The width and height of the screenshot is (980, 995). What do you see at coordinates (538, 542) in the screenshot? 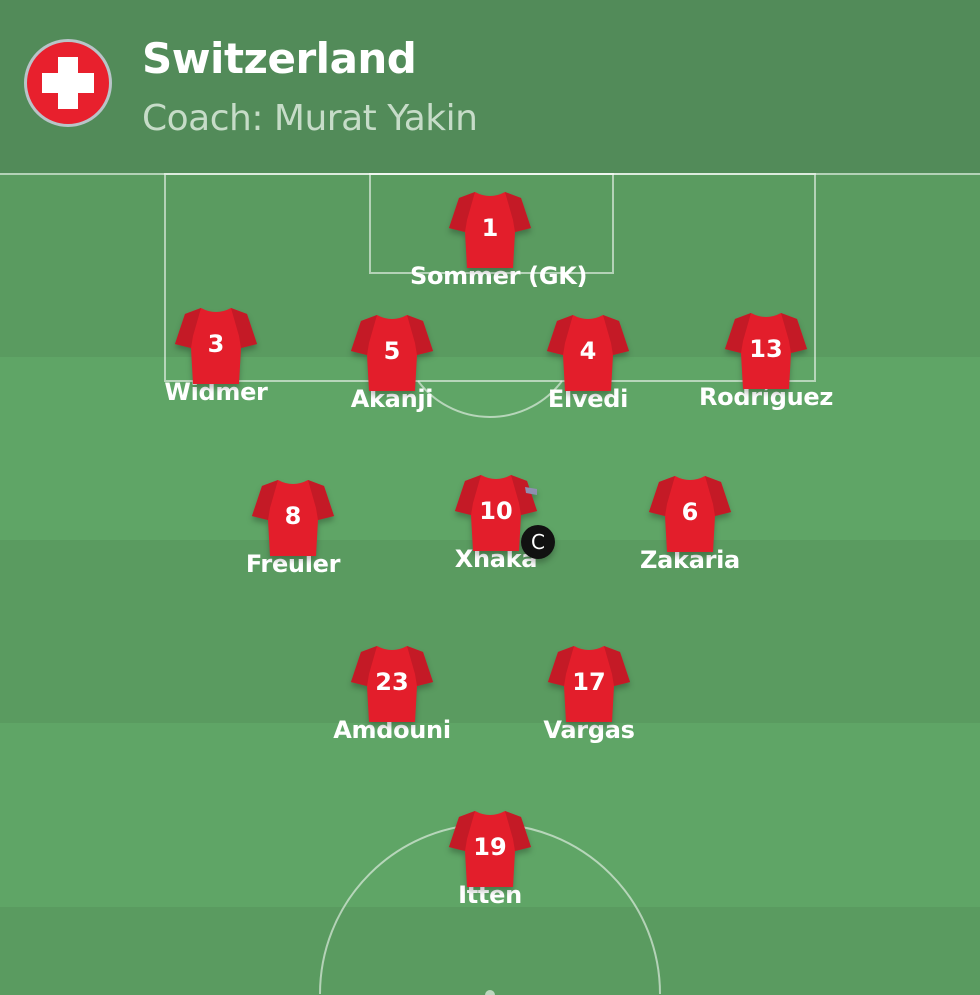
I see `captain-badge: C` at bounding box center [538, 542].